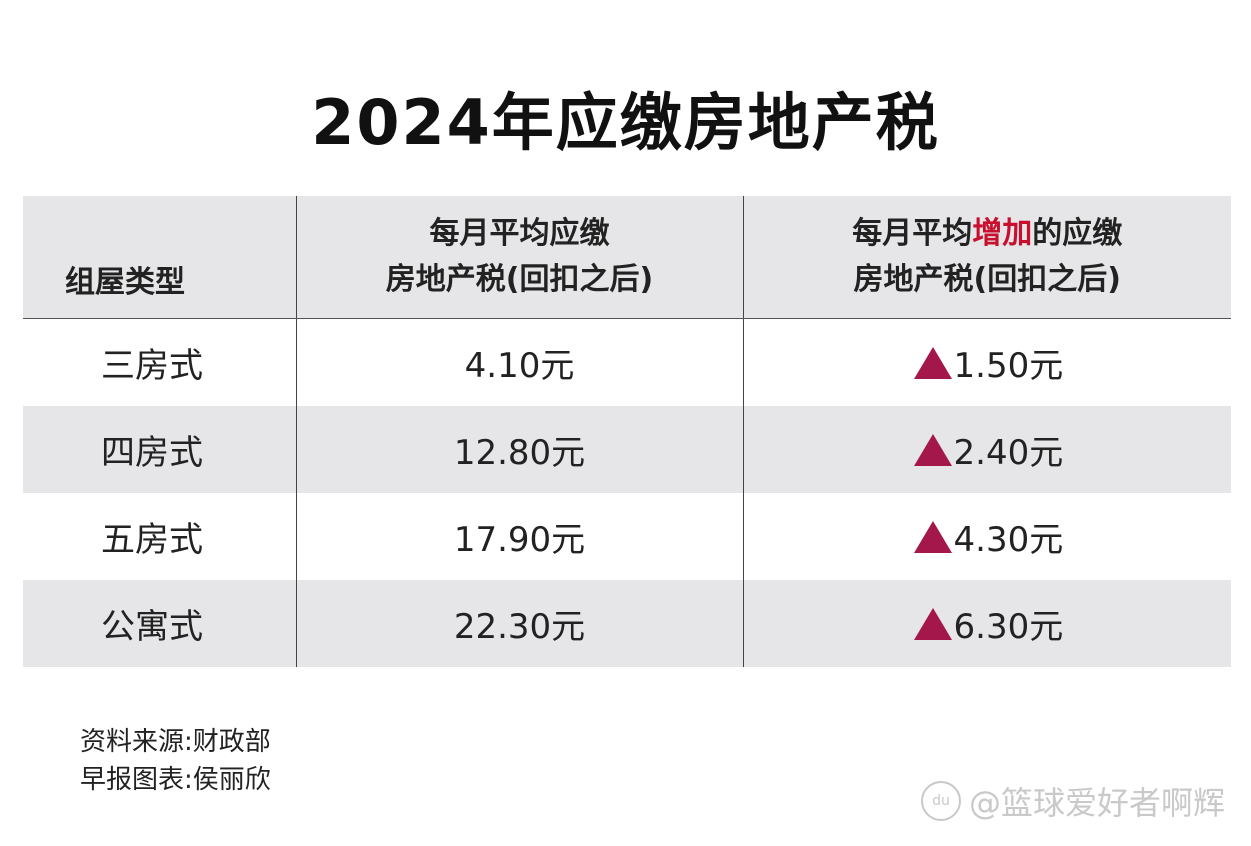 This screenshot has height=846, width=1251. I want to click on credit-note: 早报图表:侯丽欣, so click(175, 780).